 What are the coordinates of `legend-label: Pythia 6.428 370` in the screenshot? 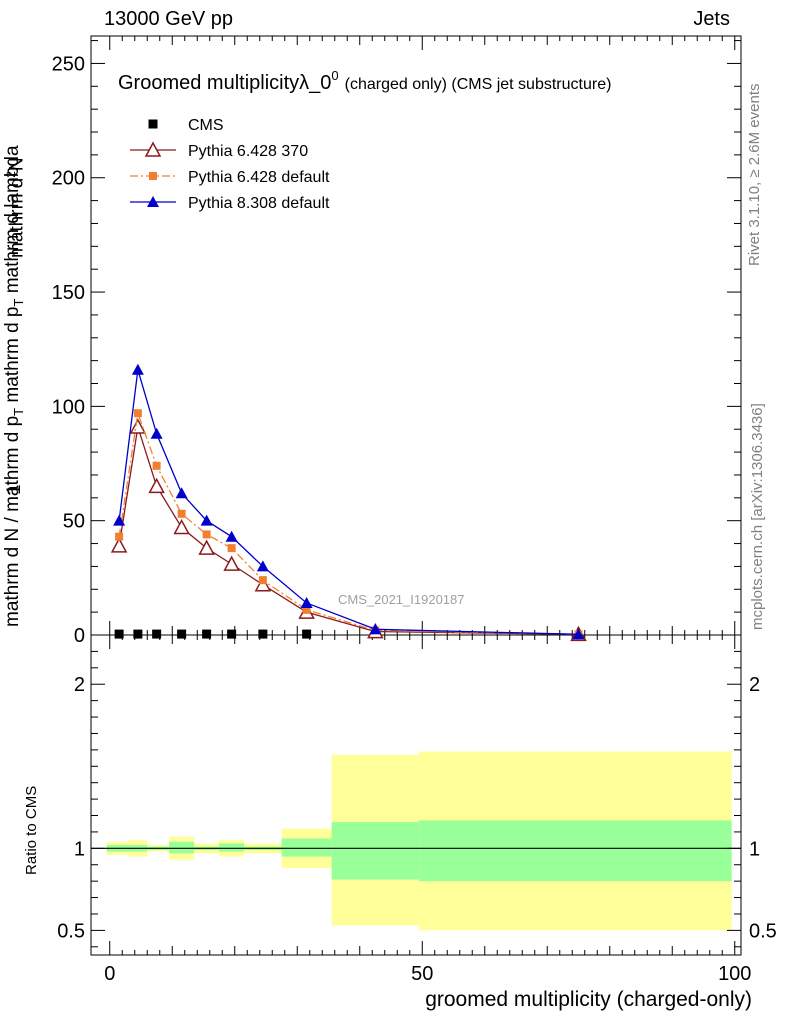 It's located at (248, 151).